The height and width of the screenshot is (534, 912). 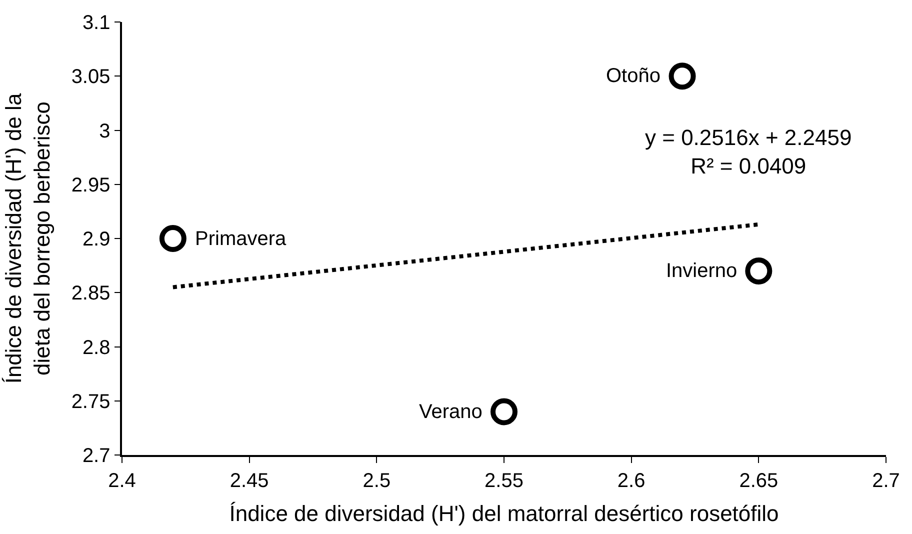 I want to click on x-tick-label: 2.65, so click(x=758, y=481).